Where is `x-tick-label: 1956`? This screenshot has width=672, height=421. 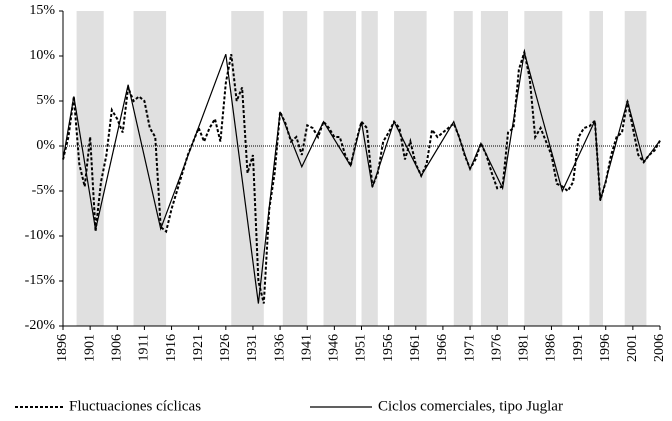 x-tick-label: 1956 is located at coordinates (388, 348).